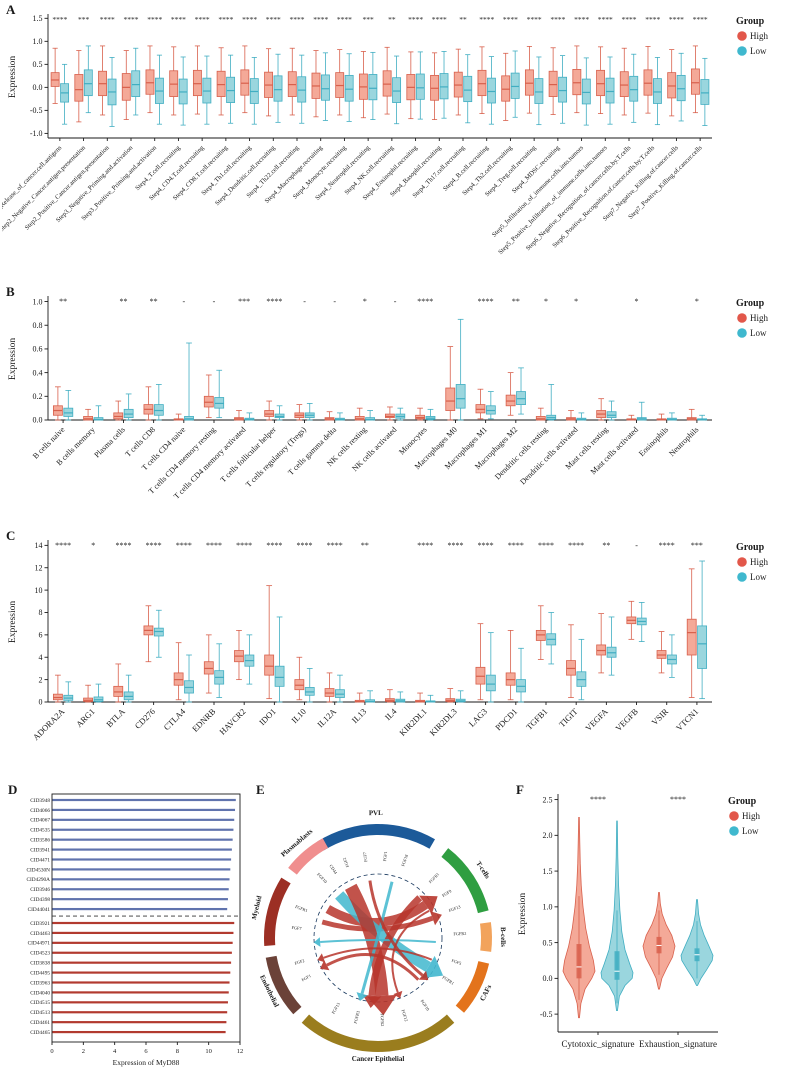 The image size is (798, 1081). I want to click on category-label: VTCN1, so click(687, 719).